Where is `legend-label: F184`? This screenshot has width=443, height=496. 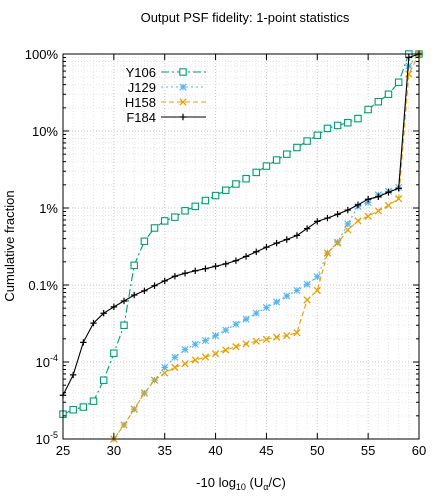 legend-label: F184 is located at coordinates (141, 117).